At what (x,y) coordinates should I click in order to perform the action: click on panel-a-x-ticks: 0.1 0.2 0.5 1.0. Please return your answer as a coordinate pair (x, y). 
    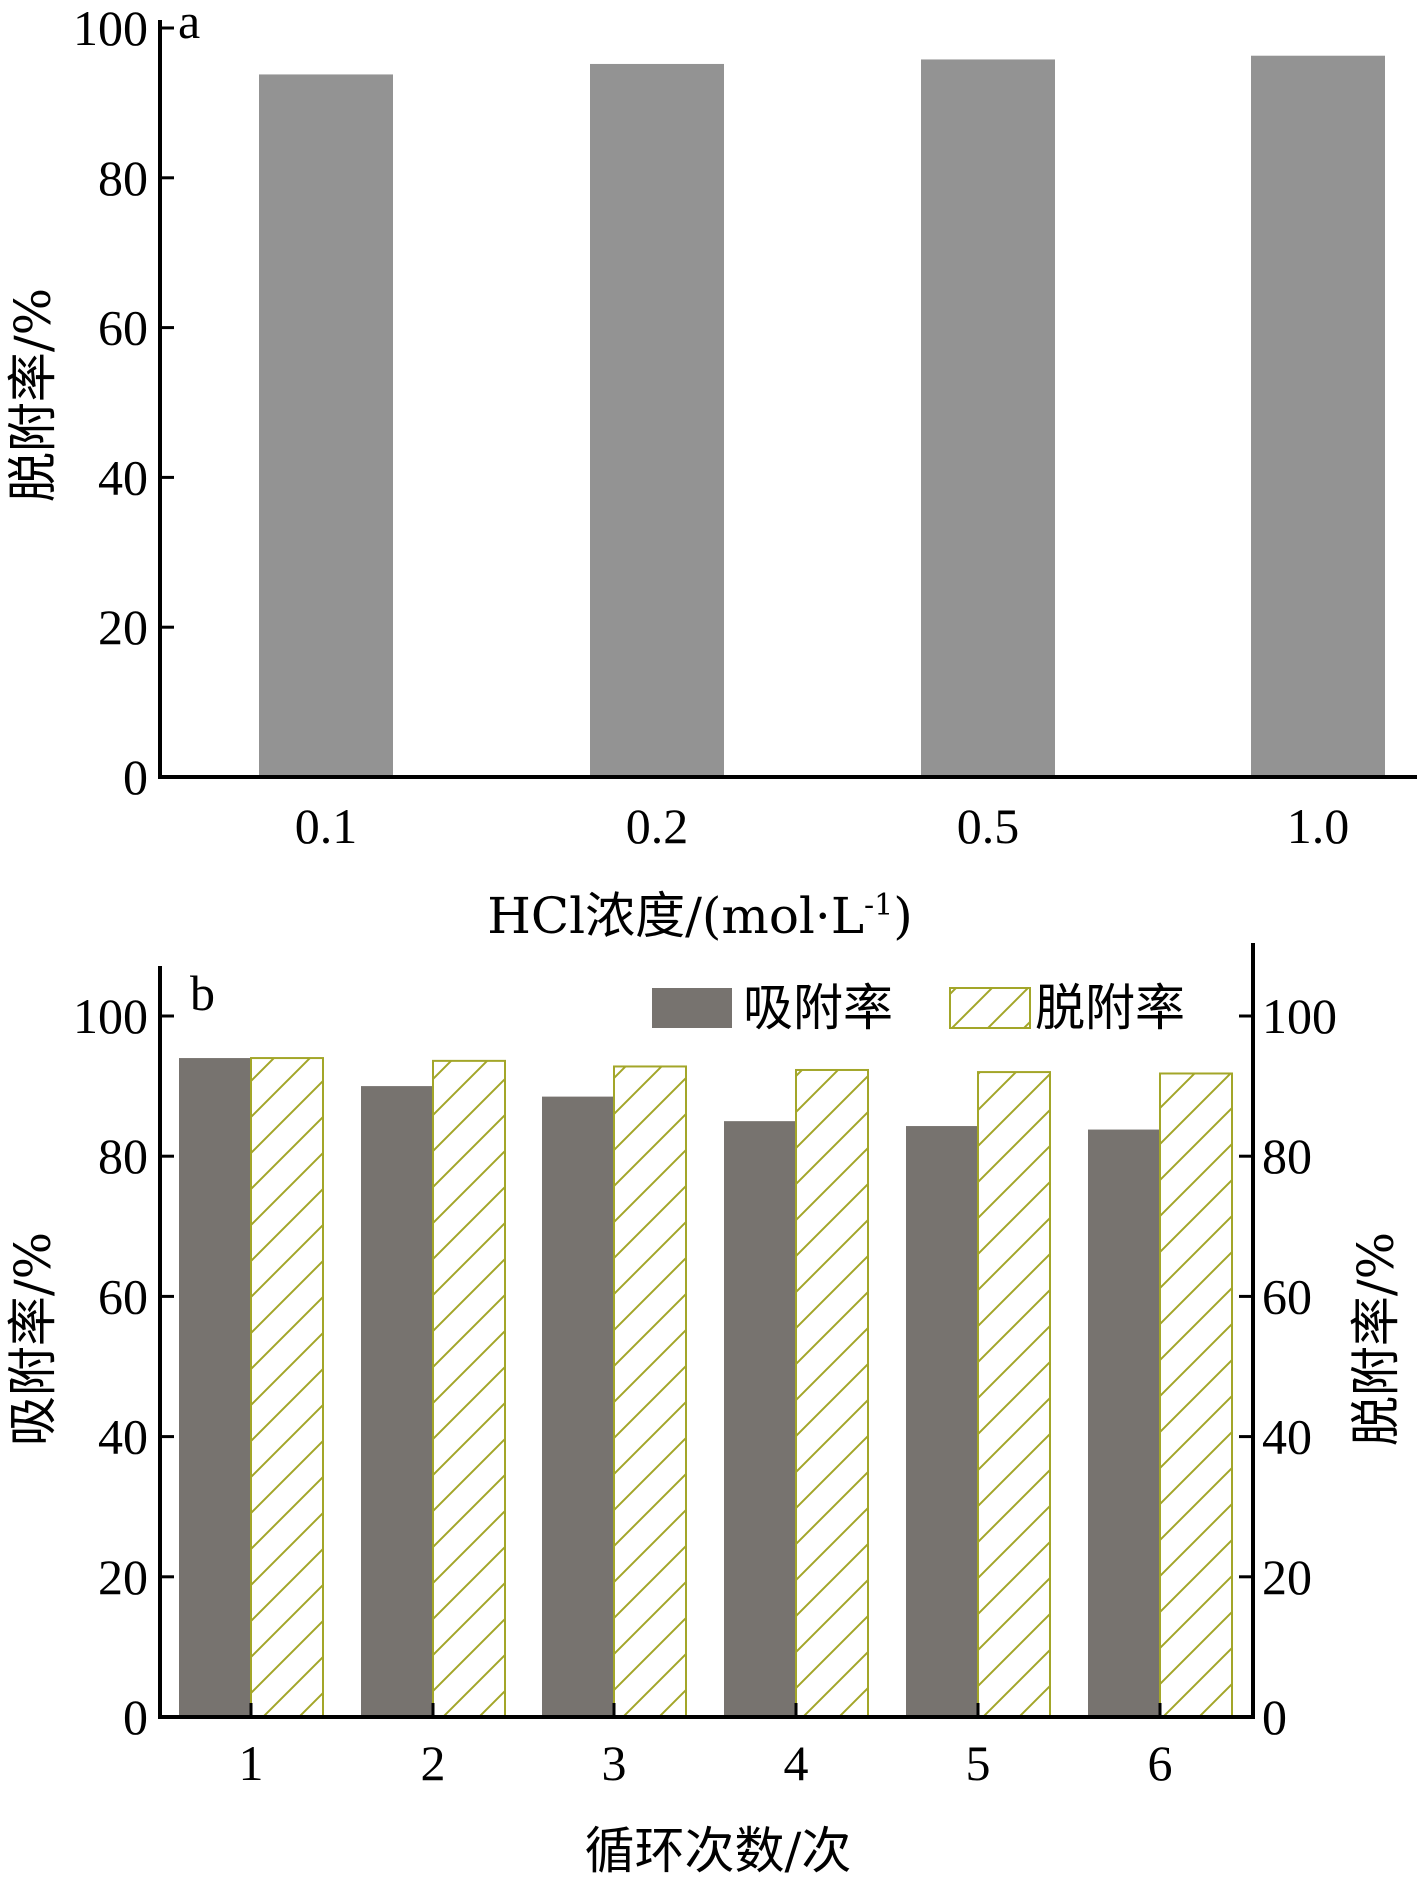
    Looking at the image, I should click on (822, 826).